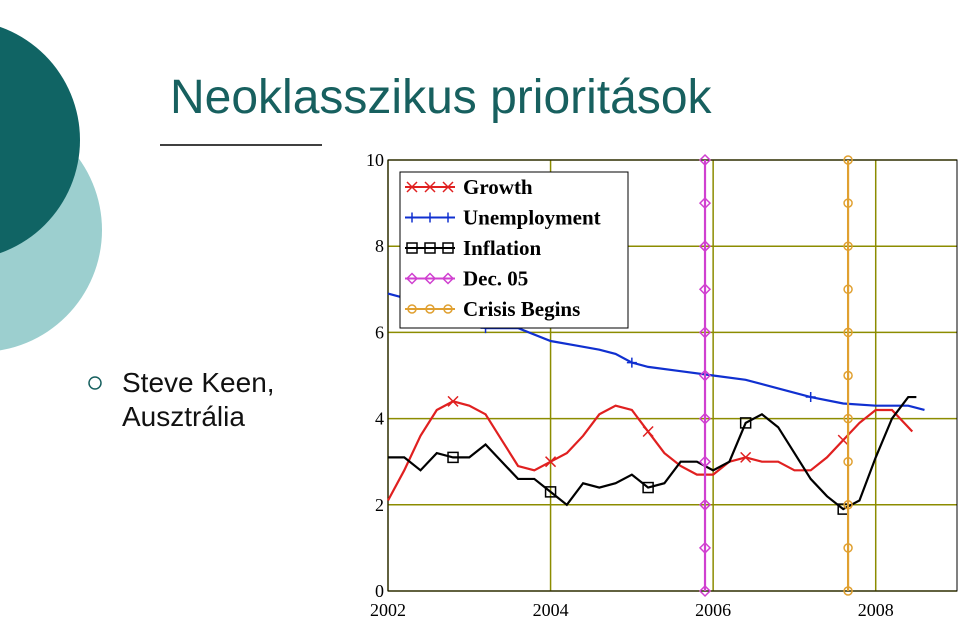 This screenshot has width=960, height=619. I want to click on y-tick-label: 8, so click(379, 246).